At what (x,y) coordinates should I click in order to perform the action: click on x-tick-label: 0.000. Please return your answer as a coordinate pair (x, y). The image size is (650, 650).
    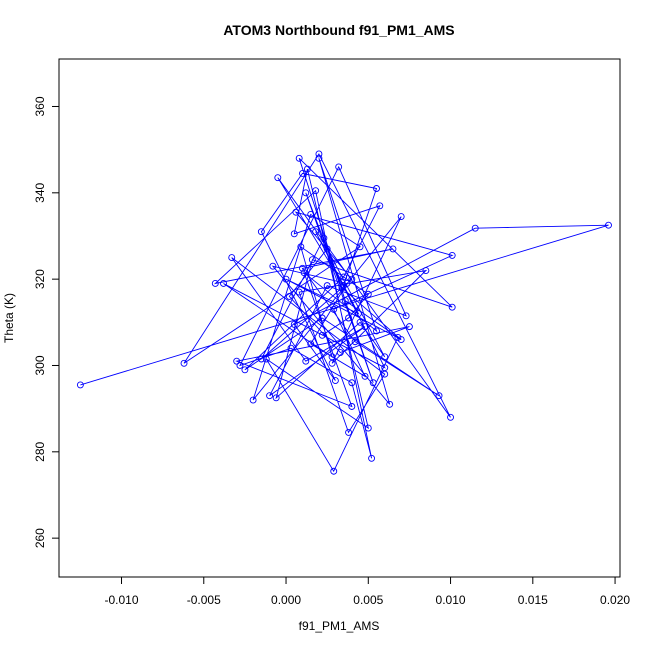
    Looking at the image, I should click on (286, 600).